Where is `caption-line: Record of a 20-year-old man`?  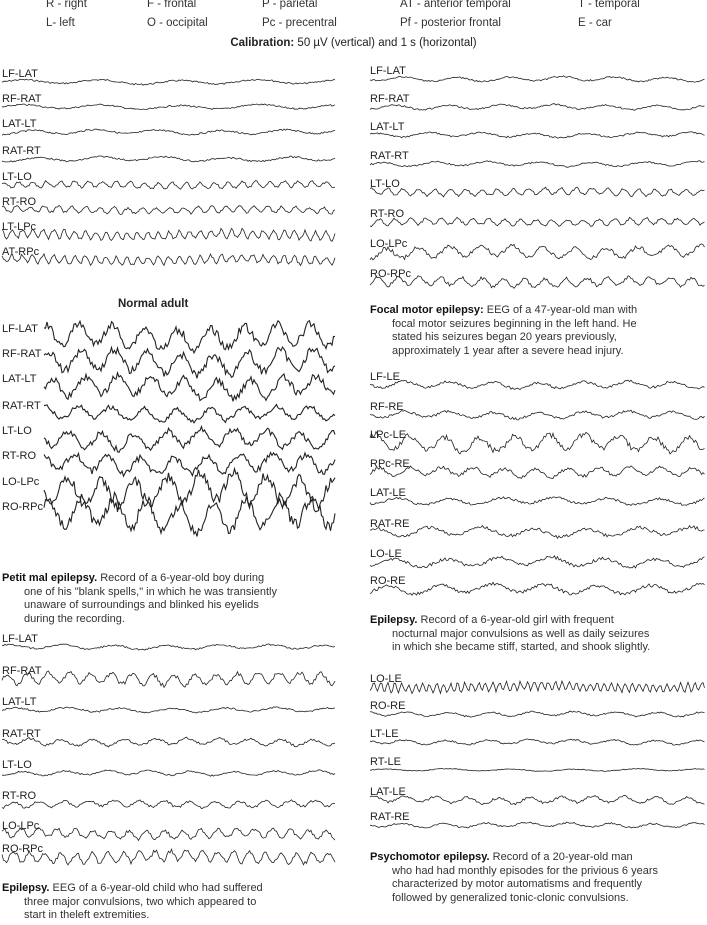
caption-line: Record of a 20-year-old man is located at coordinates (561, 857).